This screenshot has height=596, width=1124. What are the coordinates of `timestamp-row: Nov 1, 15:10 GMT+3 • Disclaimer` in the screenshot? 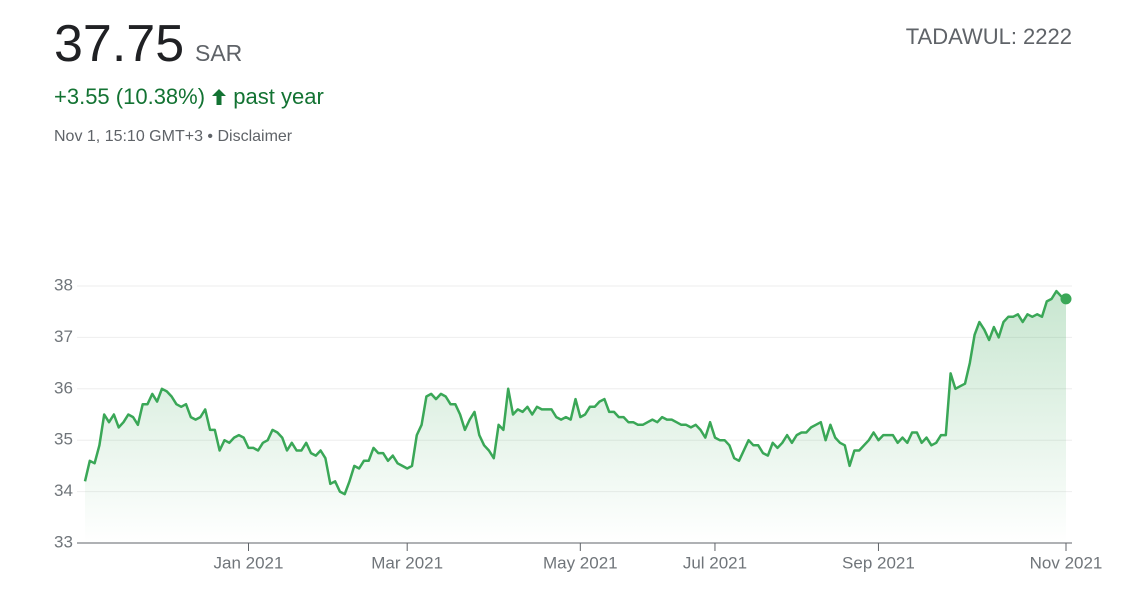 It's located at (173, 137).